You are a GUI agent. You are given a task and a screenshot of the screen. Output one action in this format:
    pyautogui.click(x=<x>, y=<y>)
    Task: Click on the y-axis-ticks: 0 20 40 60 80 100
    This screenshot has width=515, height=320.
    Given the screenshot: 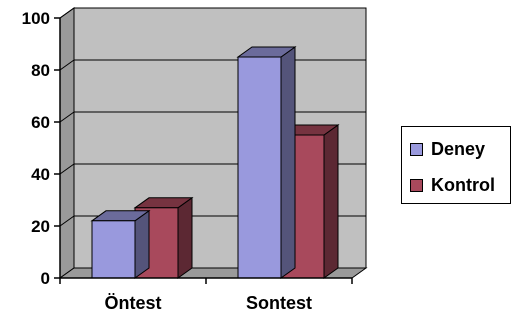 What is the action you would take?
    pyautogui.click(x=41, y=148)
    